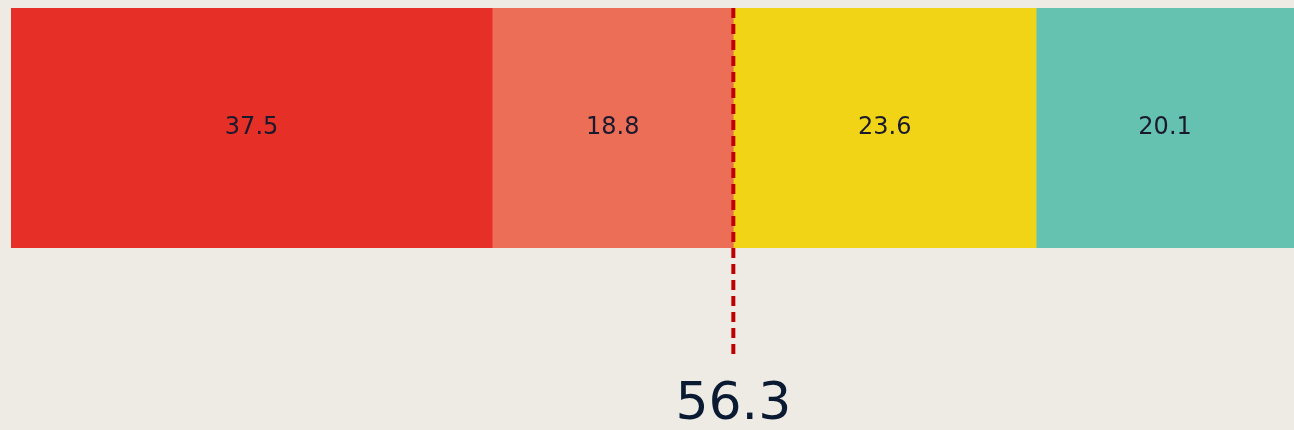 Image resolution: width=1294 pixels, height=430 pixels. I want to click on data-label: 18.8, so click(613, 126).